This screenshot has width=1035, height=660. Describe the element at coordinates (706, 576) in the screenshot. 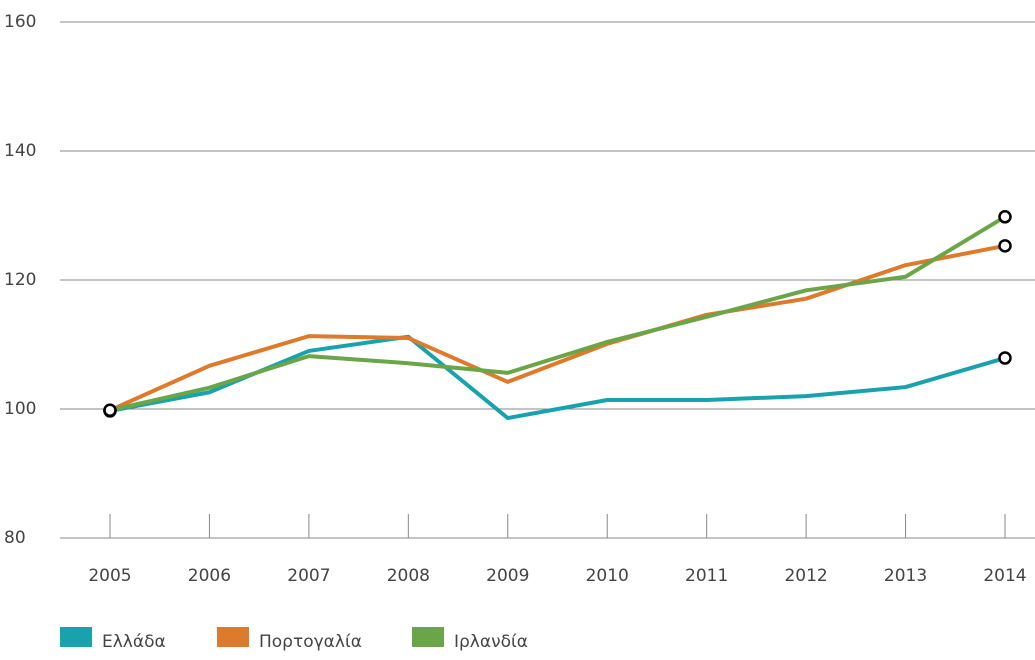

I see `x-tick-label: 2011` at that location.